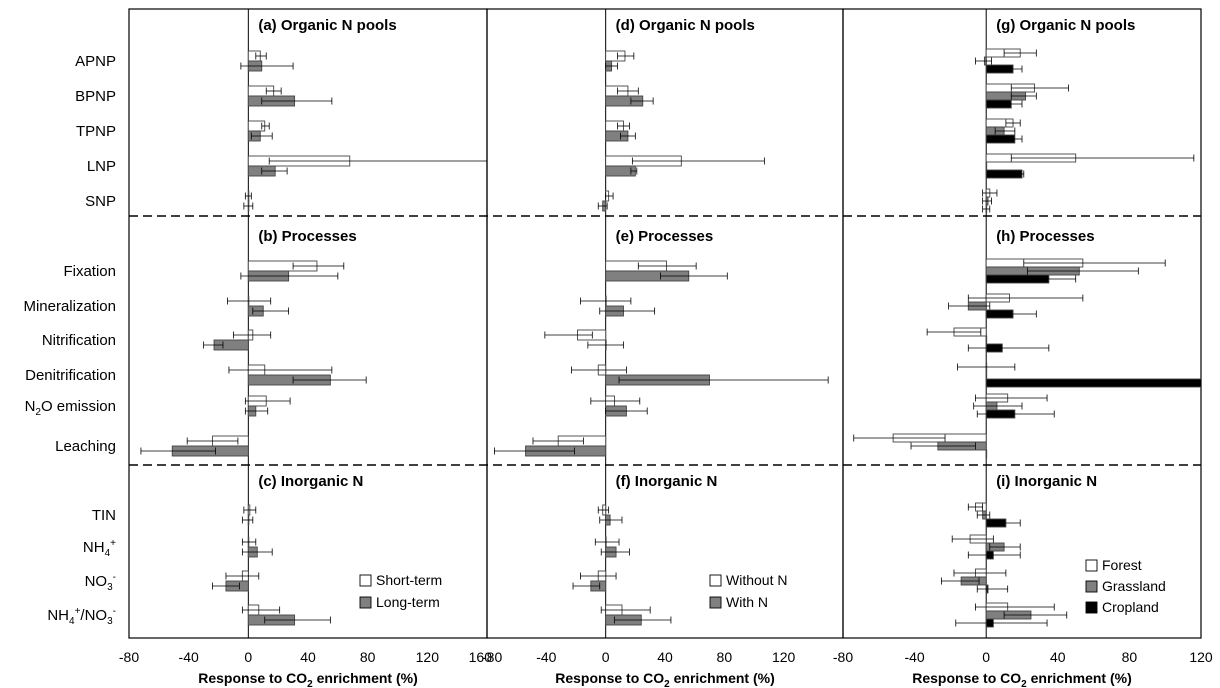 This screenshot has height=688, width=1220. I want to click on section-title-d-organic-n-pools: (d) Organic N pools, so click(685, 25).